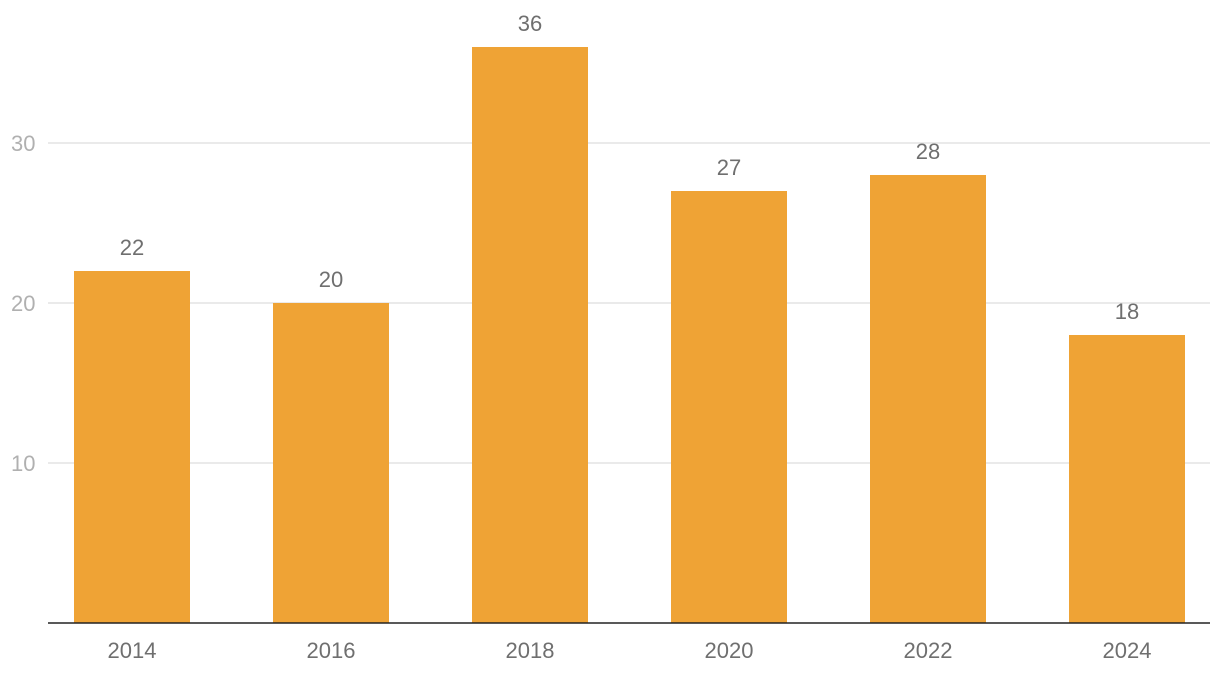  I want to click on y-tick-label: 10, so click(23, 463).